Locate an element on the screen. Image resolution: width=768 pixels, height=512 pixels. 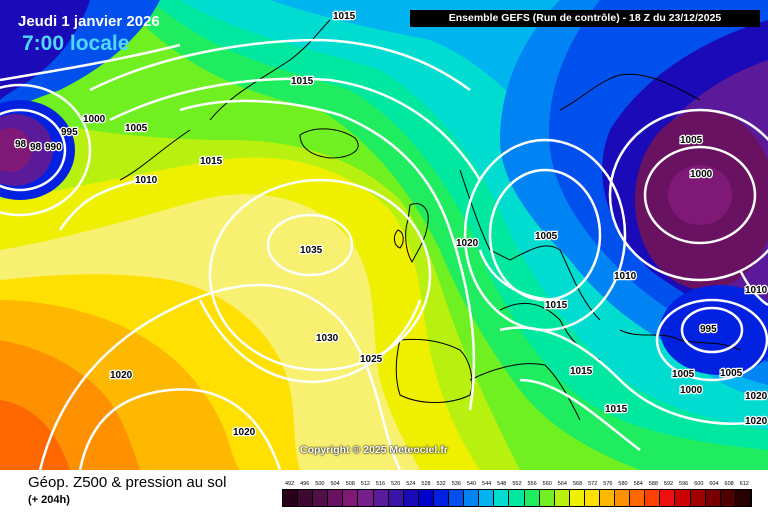
scale-label: 516 is located at coordinates (380, 484).